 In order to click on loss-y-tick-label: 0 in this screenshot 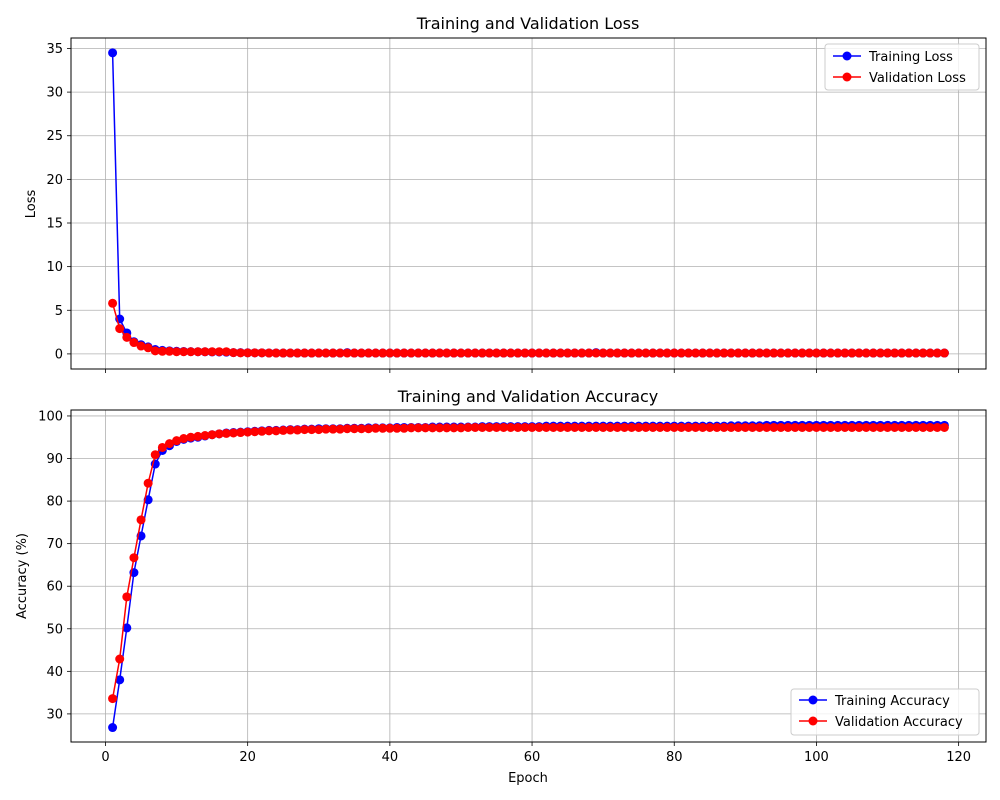, I will do `click(59, 354)`.